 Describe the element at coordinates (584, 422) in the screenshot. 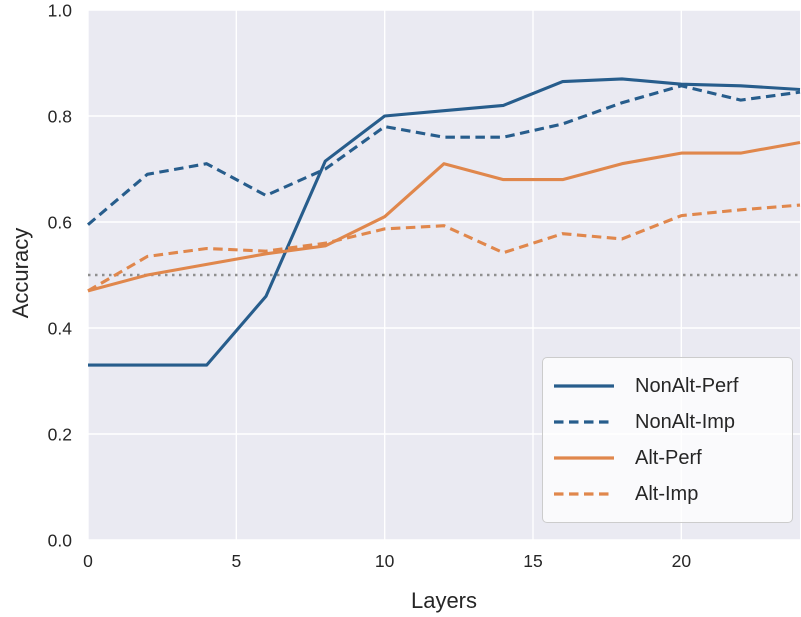

I see `legend-line-sample-dashed-blue` at that location.